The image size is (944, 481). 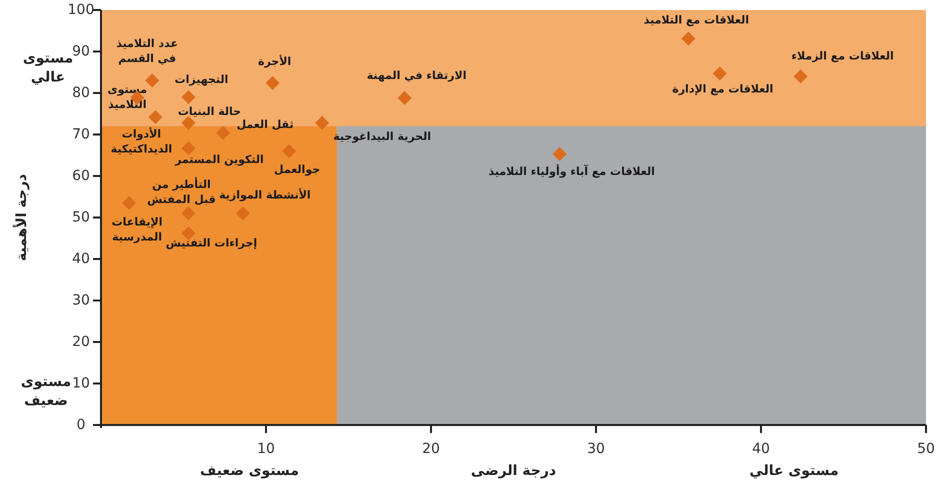 What do you see at coordinates (81, 300) in the screenshot?
I see `y-tick-label: 30` at bounding box center [81, 300].